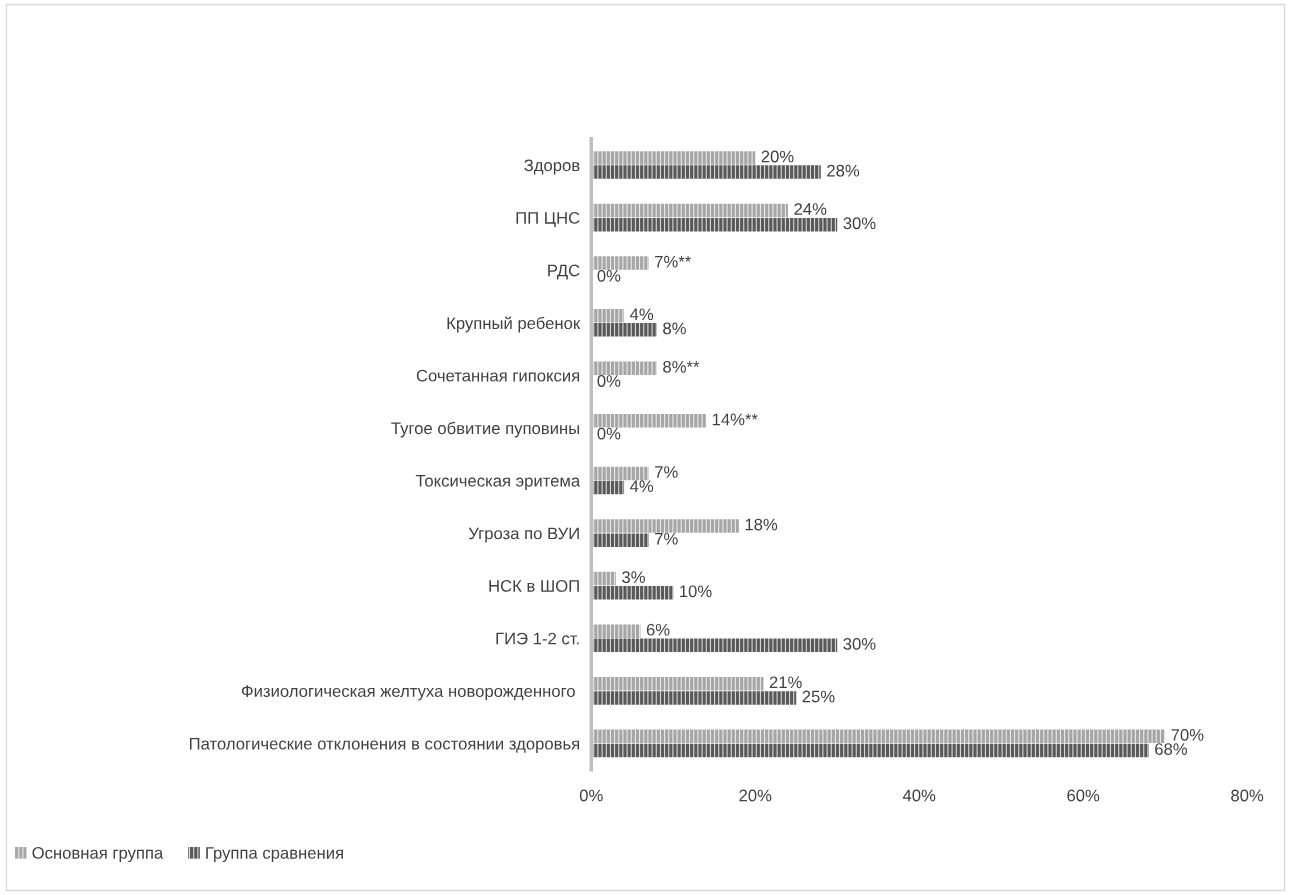 This screenshot has height=895, width=1291. What do you see at coordinates (919, 795) in the screenshot?
I see `x-tick-label: 40%` at bounding box center [919, 795].